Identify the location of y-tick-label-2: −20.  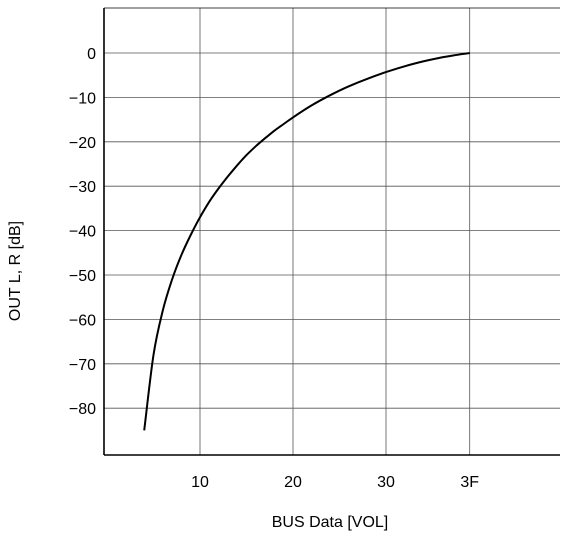
(82, 143).